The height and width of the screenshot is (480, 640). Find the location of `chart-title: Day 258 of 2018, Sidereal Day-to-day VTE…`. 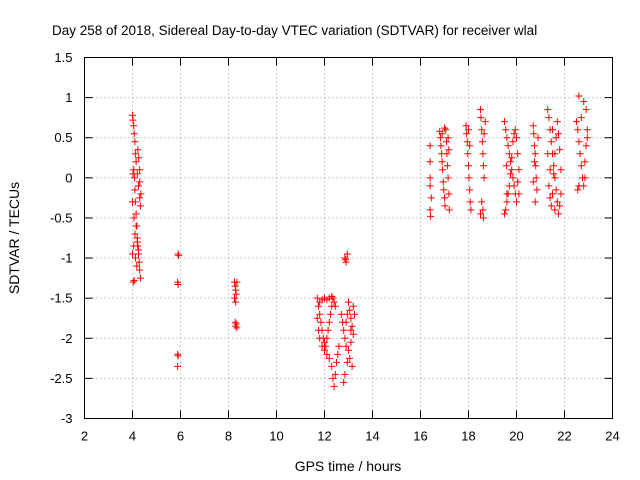

chart-title: Day 258 of 2018, Sidereal Day-to-day VTE… is located at coordinates (294, 30).